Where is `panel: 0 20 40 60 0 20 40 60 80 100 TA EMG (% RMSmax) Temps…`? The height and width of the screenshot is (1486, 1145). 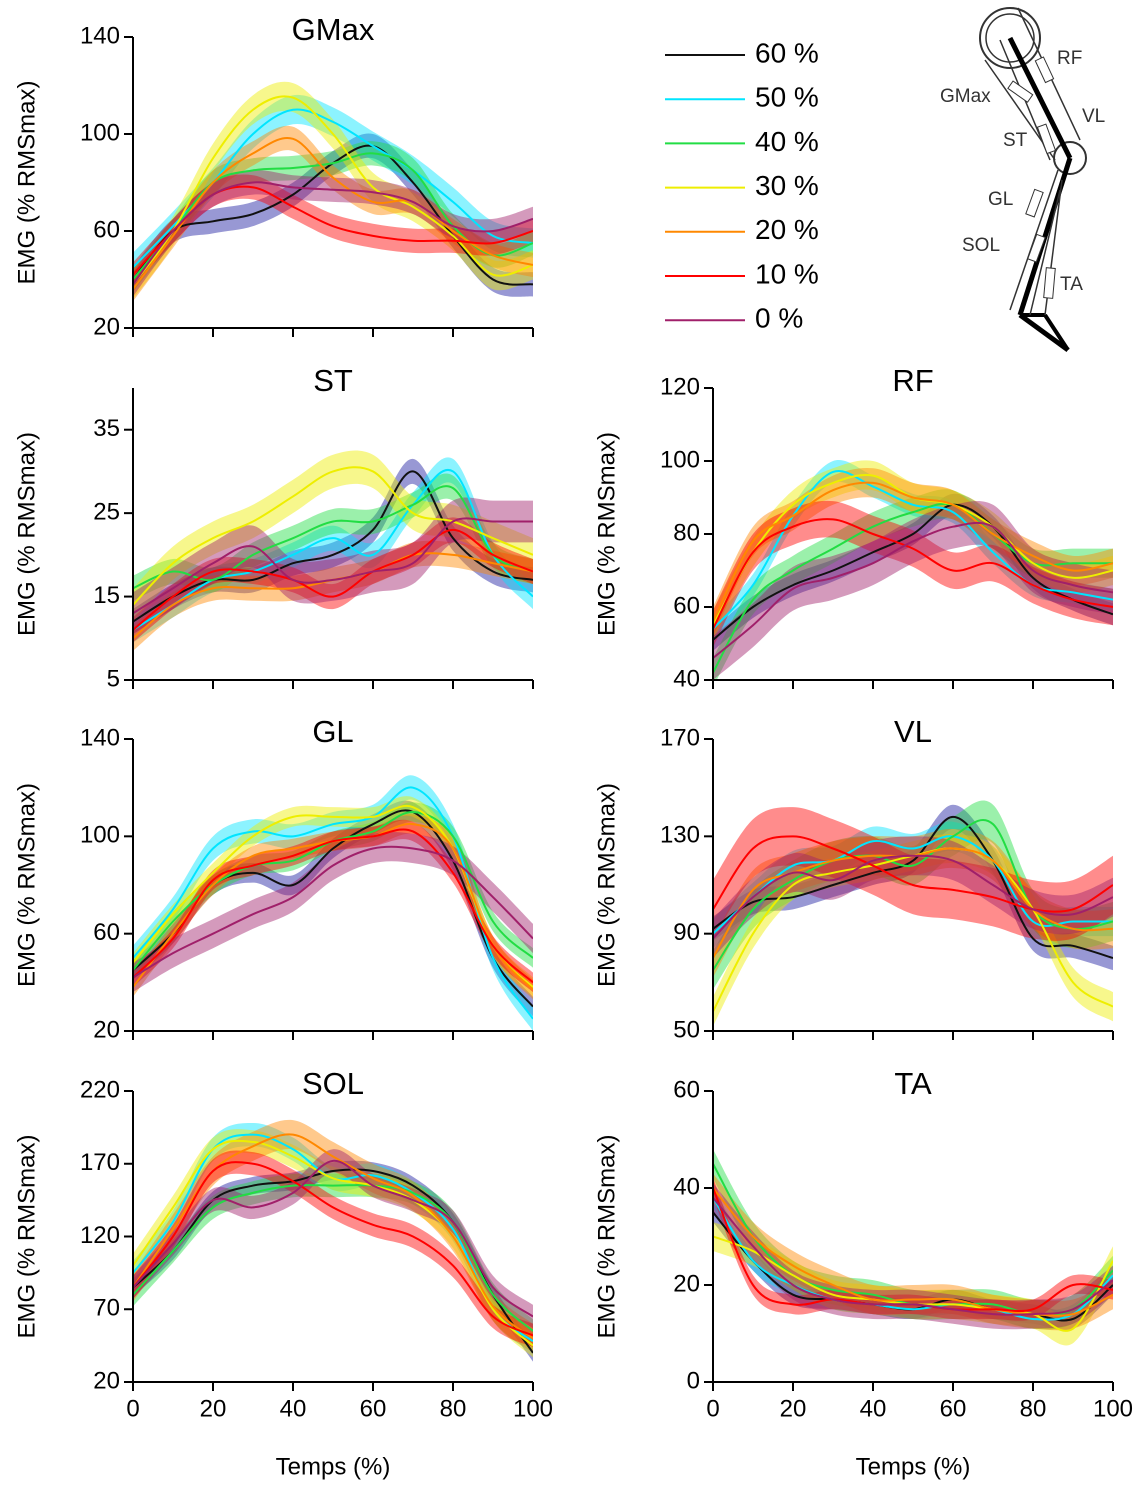 panel: 0 20 40 60 0 20 40 60 80 100 TA EMG (% RMSmax) Temps… is located at coordinates (863, 1273).